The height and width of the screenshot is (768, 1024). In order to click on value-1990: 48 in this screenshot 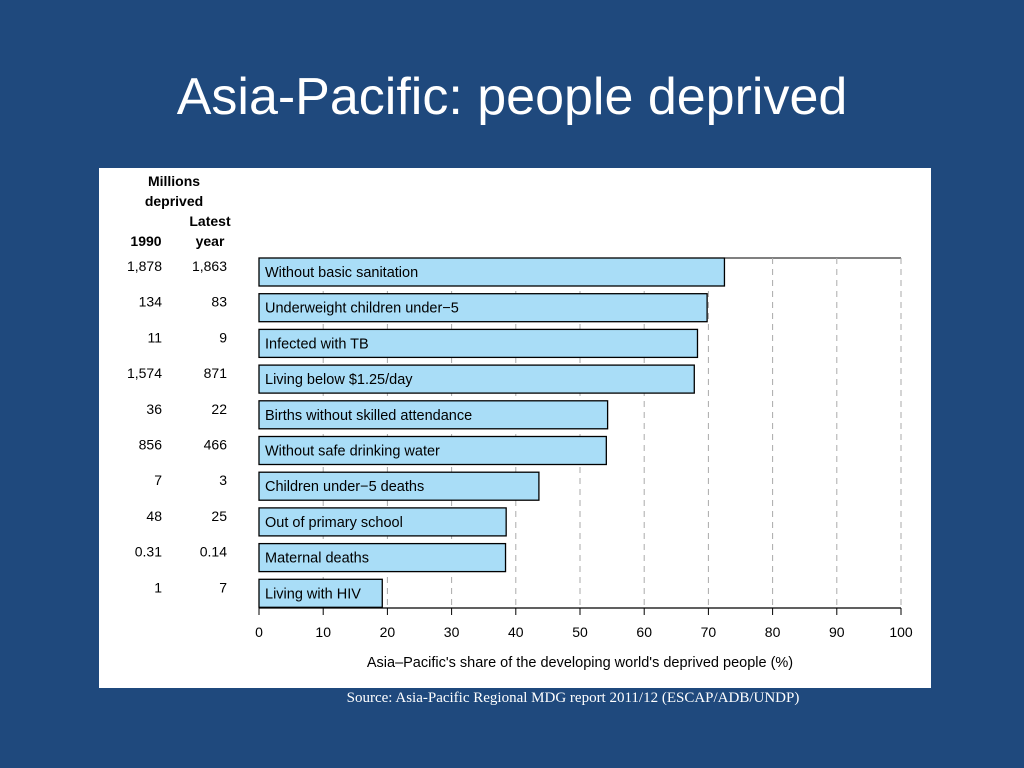, I will do `click(154, 516)`.